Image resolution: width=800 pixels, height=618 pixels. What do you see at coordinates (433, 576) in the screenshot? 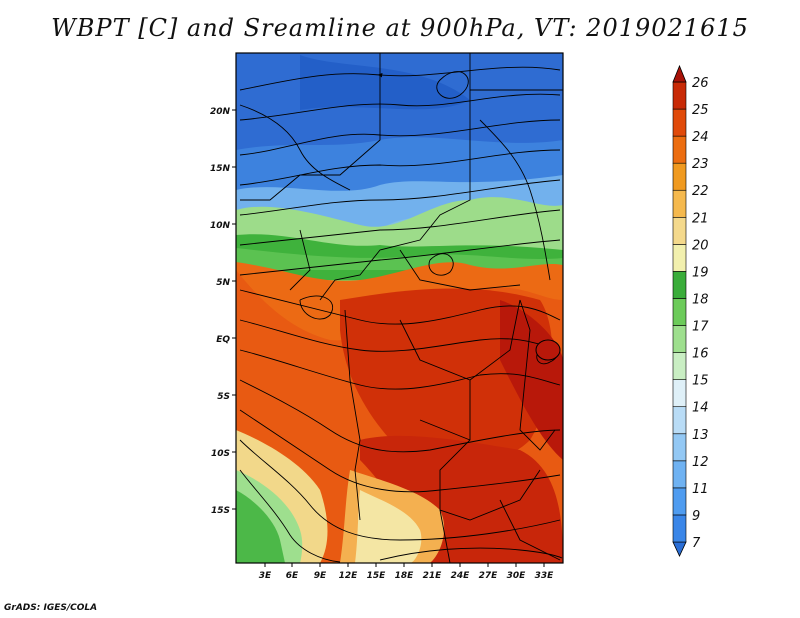
I see `lon-tick-label: 21E` at bounding box center [433, 576].